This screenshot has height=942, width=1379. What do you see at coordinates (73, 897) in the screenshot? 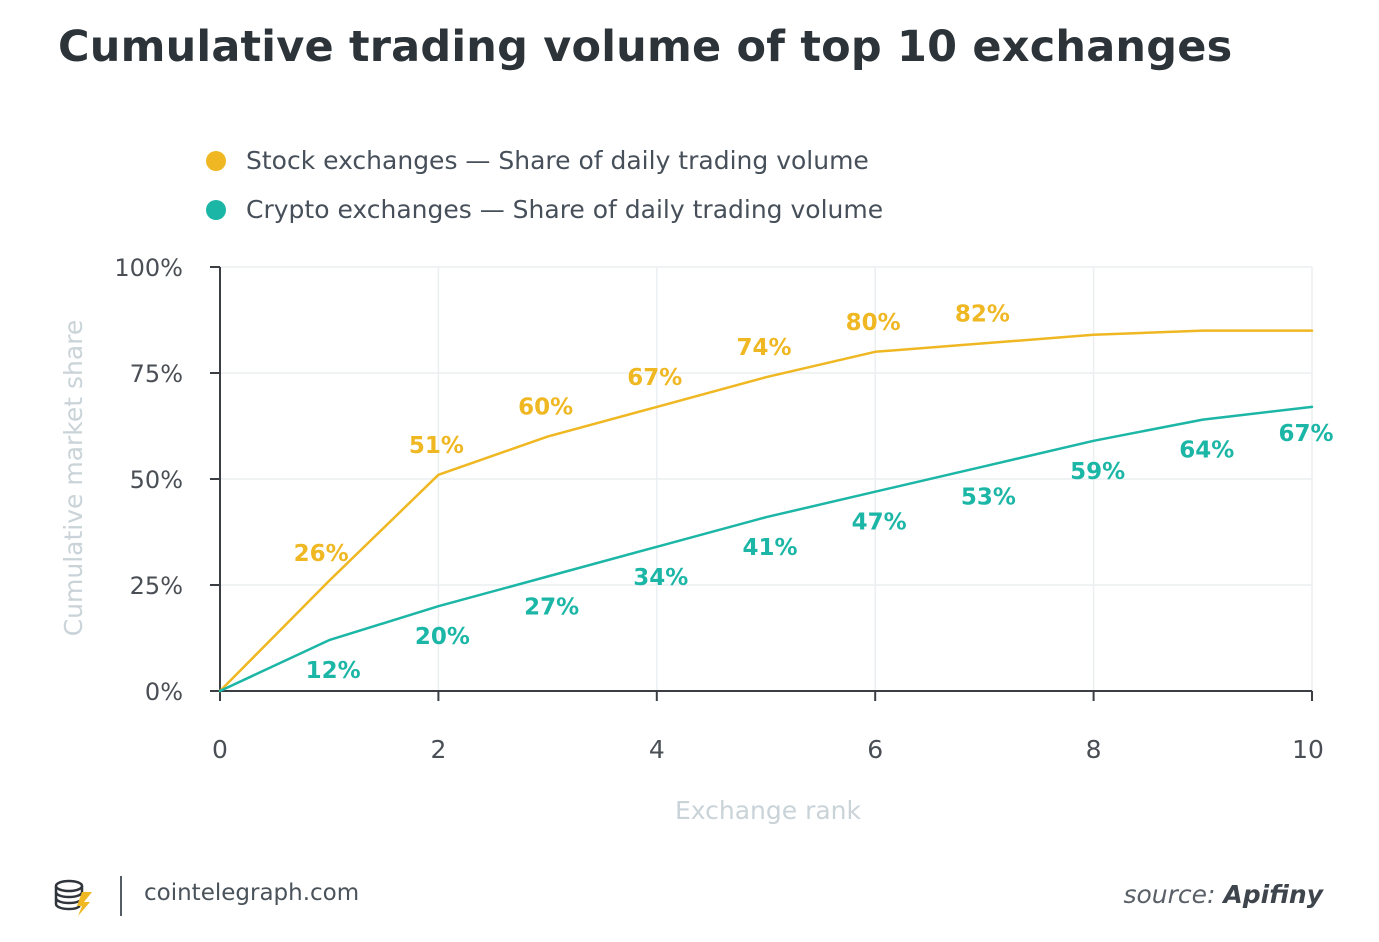
I see `cointelegraph-logo-icon` at bounding box center [73, 897].